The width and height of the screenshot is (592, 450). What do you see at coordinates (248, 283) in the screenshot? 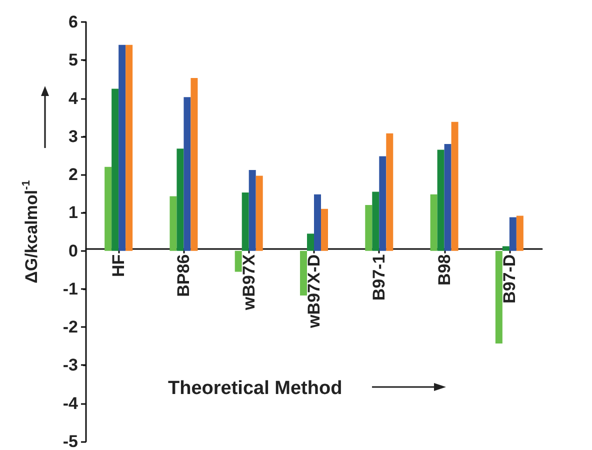
I see `x-tick-label: wB97X` at bounding box center [248, 283].